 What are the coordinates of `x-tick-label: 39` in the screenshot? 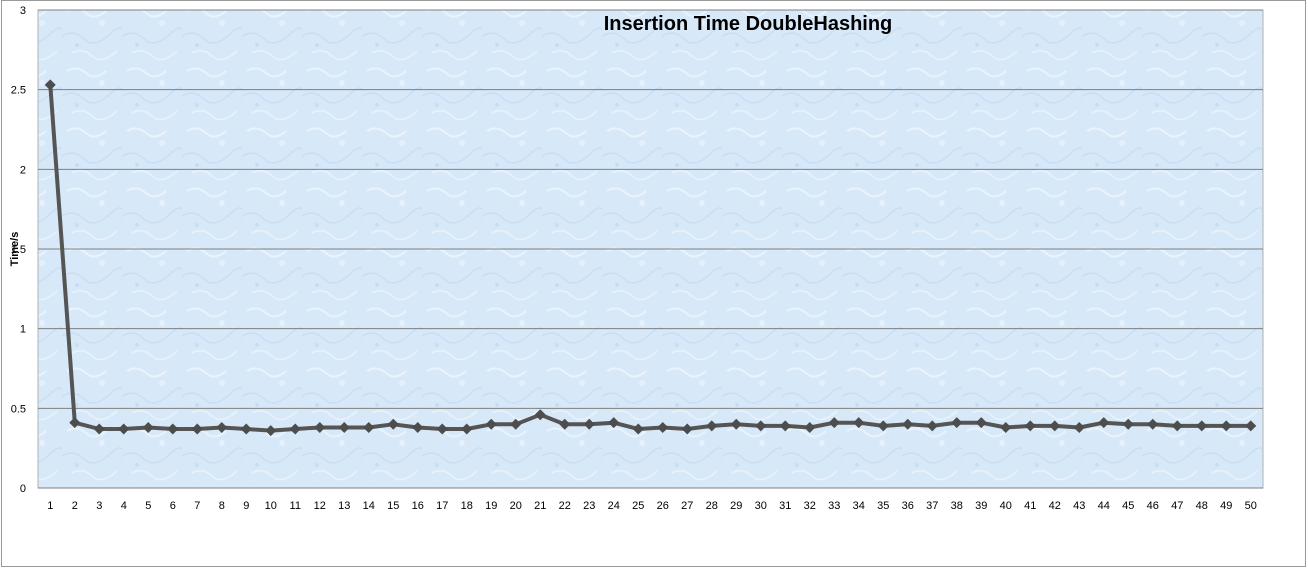 It's located at (981, 506).